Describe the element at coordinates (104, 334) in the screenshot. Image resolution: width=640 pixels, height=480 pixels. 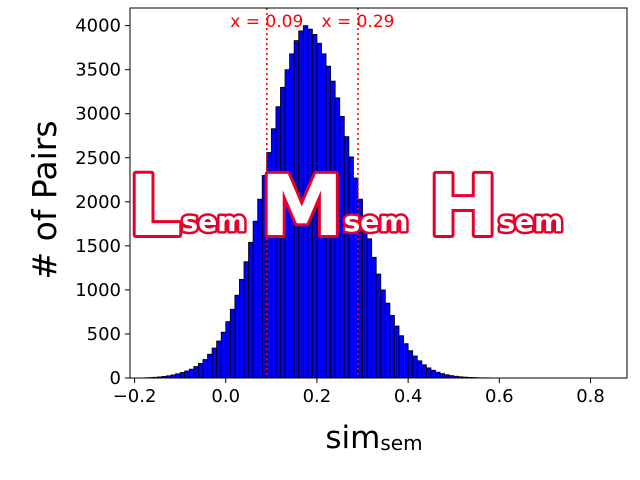
I see `y-tick-label: 500` at that location.